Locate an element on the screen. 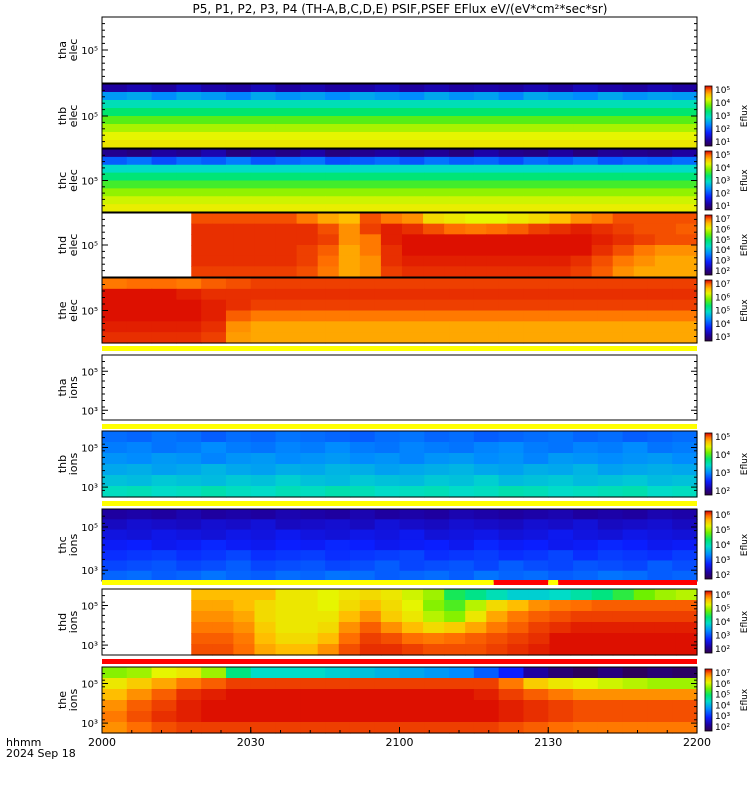 This screenshot has width=750, height=800. x-tick-label: 2000 is located at coordinates (102, 742).